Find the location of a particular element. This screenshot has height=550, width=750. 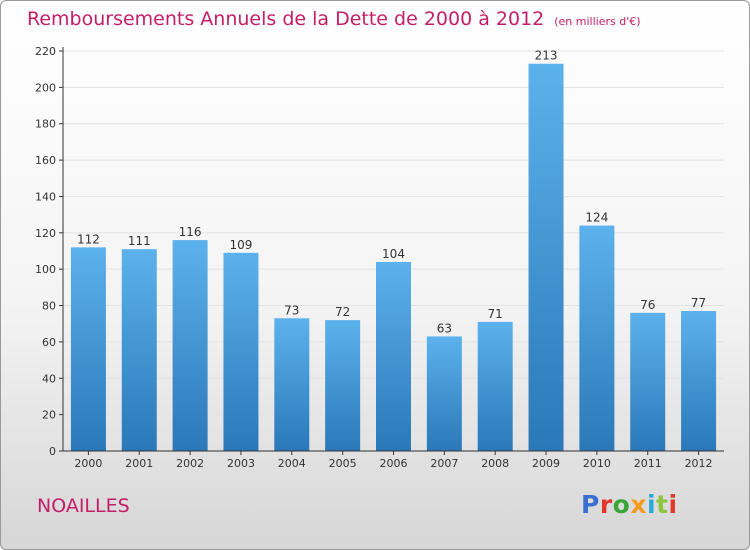

chart-title-unit: (en milliers d'€) is located at coordinates (597, 21).